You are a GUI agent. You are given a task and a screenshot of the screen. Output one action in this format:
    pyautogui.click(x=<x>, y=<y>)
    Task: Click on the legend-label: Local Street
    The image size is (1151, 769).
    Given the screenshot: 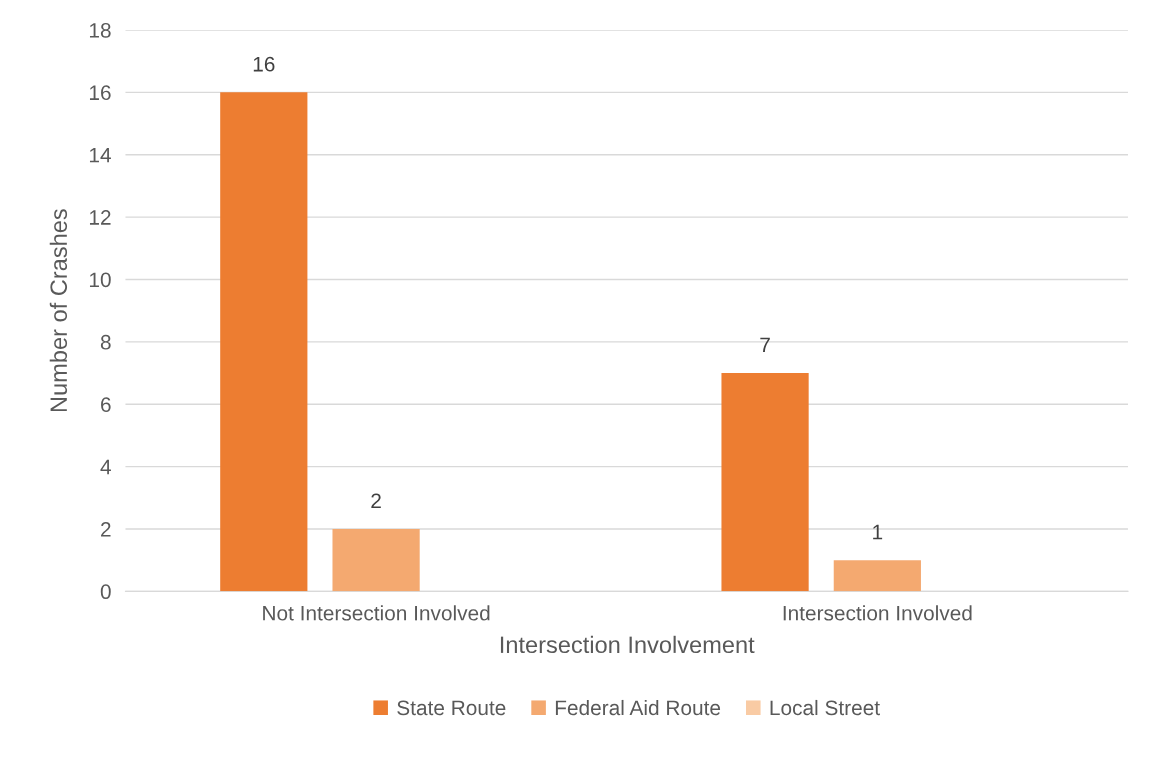 What is the action you would take?
    pyautogui.click(x=825, y=707)
    